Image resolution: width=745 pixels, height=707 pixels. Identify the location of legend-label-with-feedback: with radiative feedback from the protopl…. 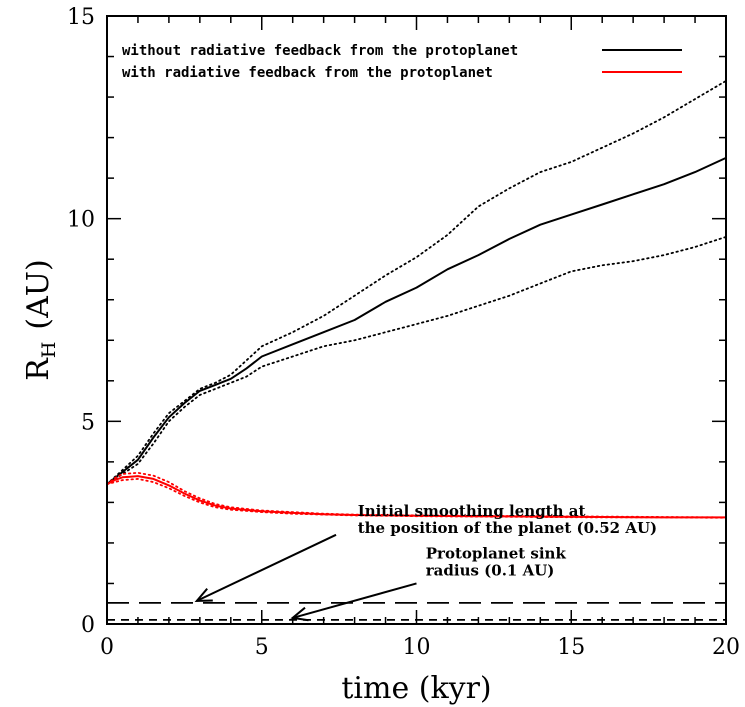
(307, 73).